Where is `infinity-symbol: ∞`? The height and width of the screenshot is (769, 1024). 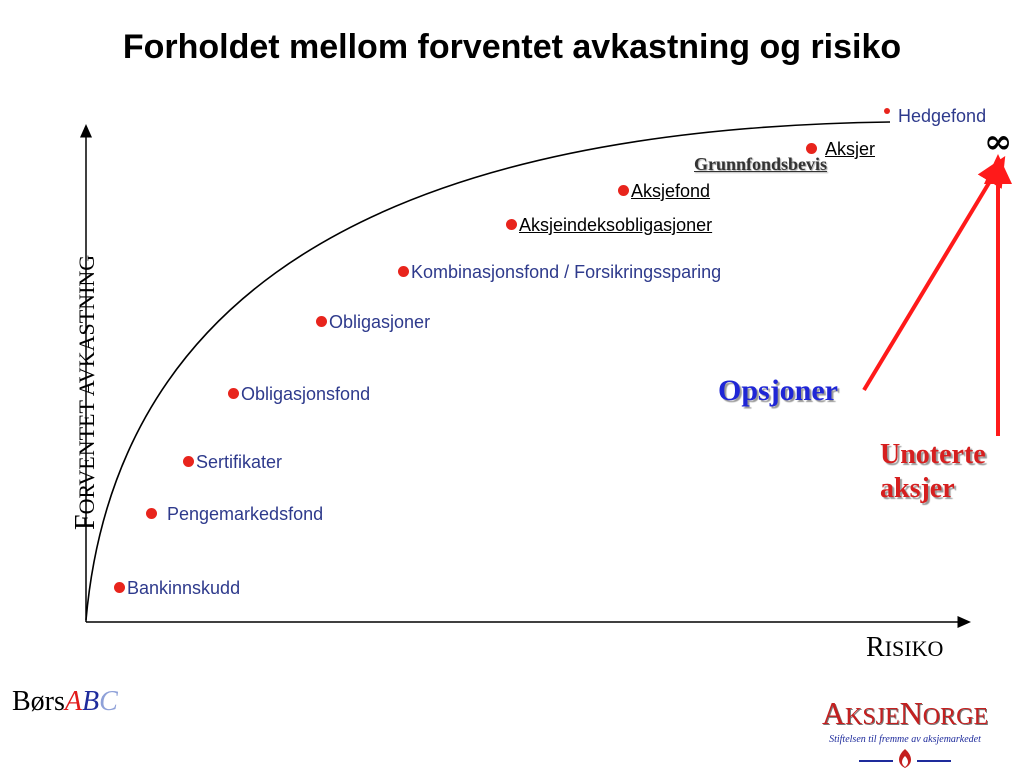
infinity-symbol: ∞ is located at coordinates (998, 142).